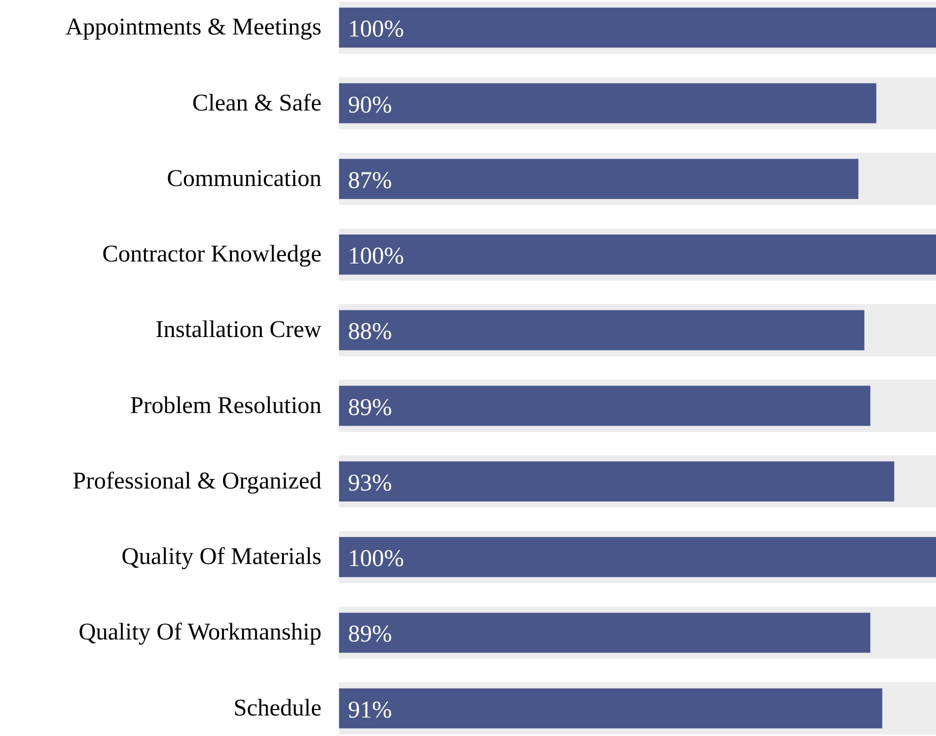 This screenshot has height=736, width=936. Describe the element at coordinates (212, 255) in the screenshot. I see `y-tick-label: Contractor Knowledge` at that location.